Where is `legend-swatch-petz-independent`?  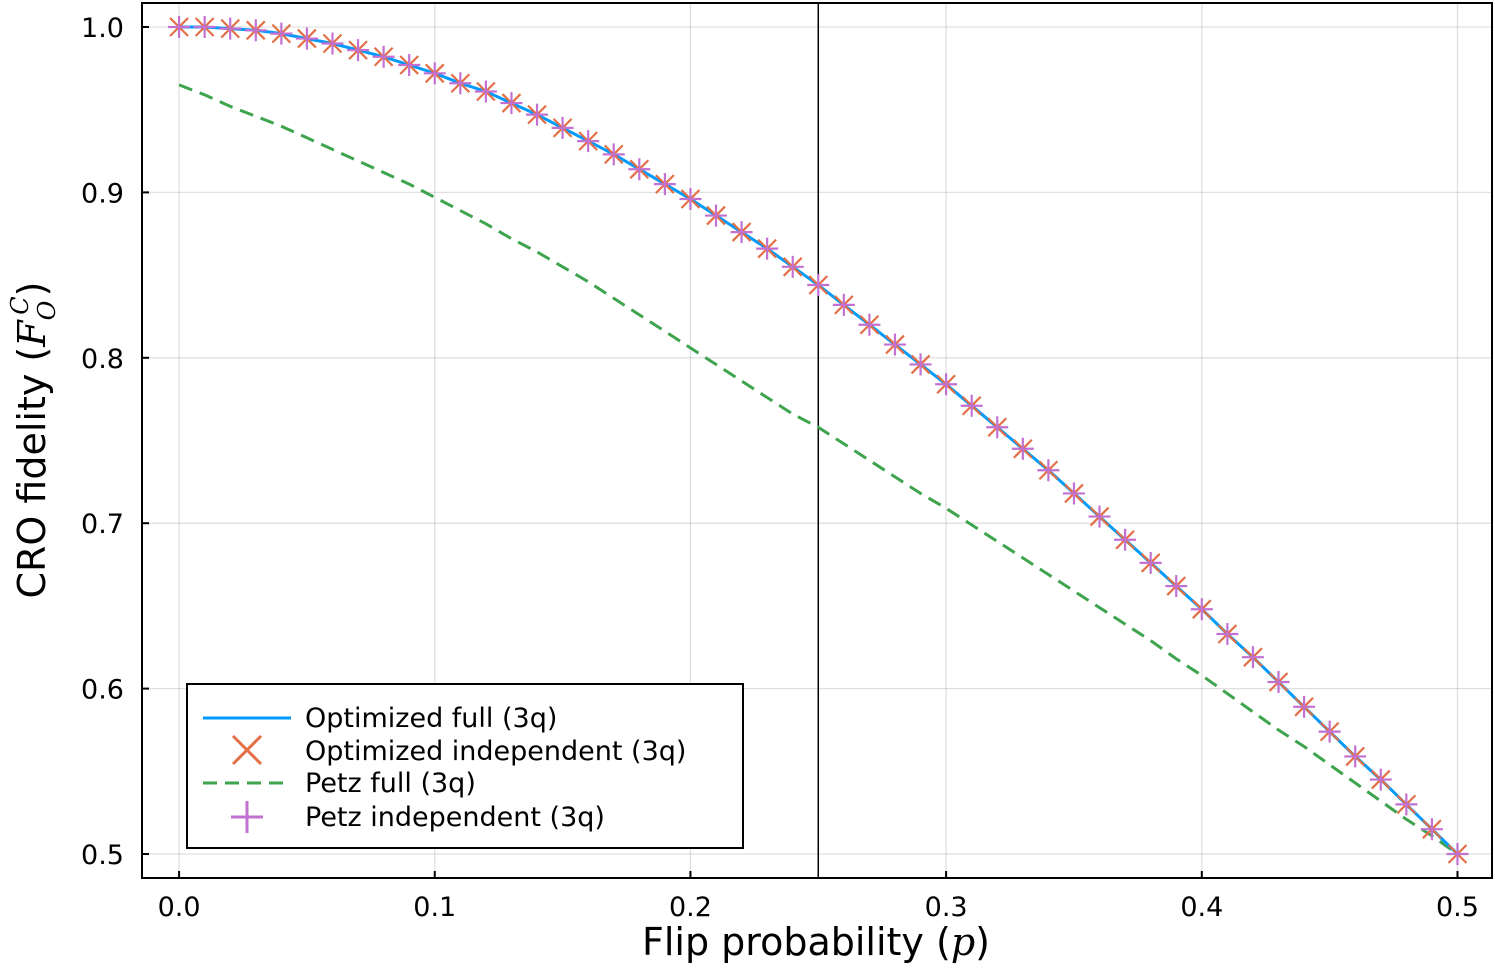 legend-swatch-petz-independent is located at coordinates (247, 817).